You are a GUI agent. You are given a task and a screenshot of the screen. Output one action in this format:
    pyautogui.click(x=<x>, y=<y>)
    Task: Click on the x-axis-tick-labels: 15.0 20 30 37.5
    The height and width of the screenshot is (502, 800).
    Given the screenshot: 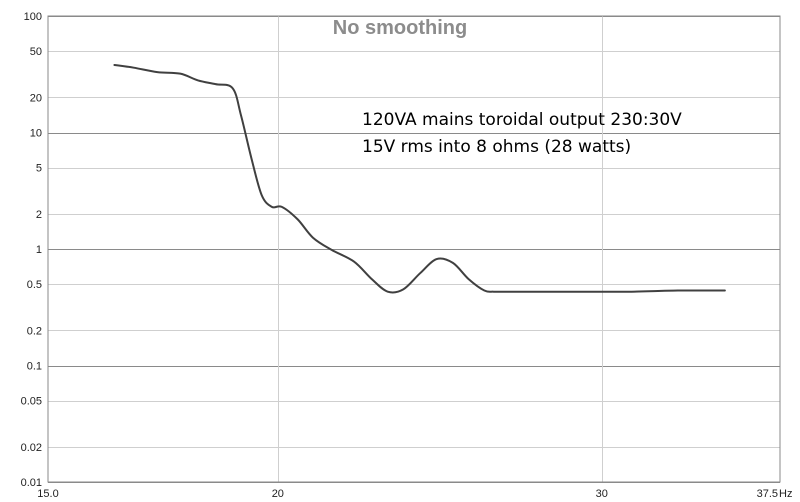 What is the action you would take?
    pyautogui.click(x=407, y=494)
    